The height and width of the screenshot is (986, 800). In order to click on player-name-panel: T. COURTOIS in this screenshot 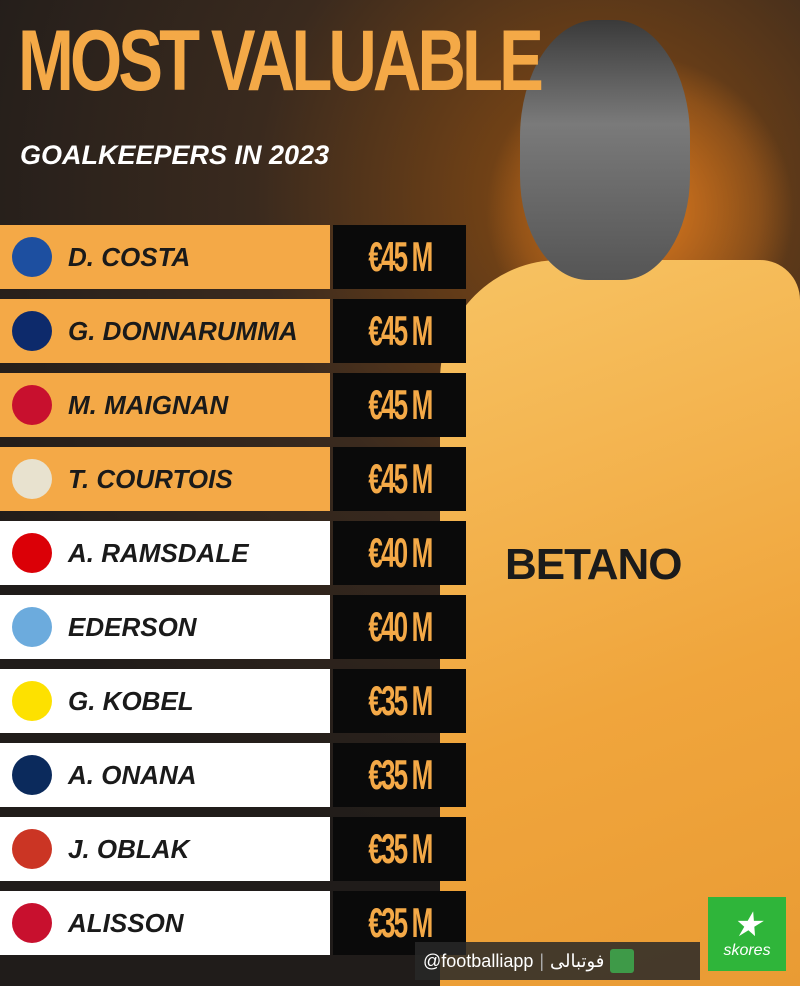, I will do `click(165, 479)`.